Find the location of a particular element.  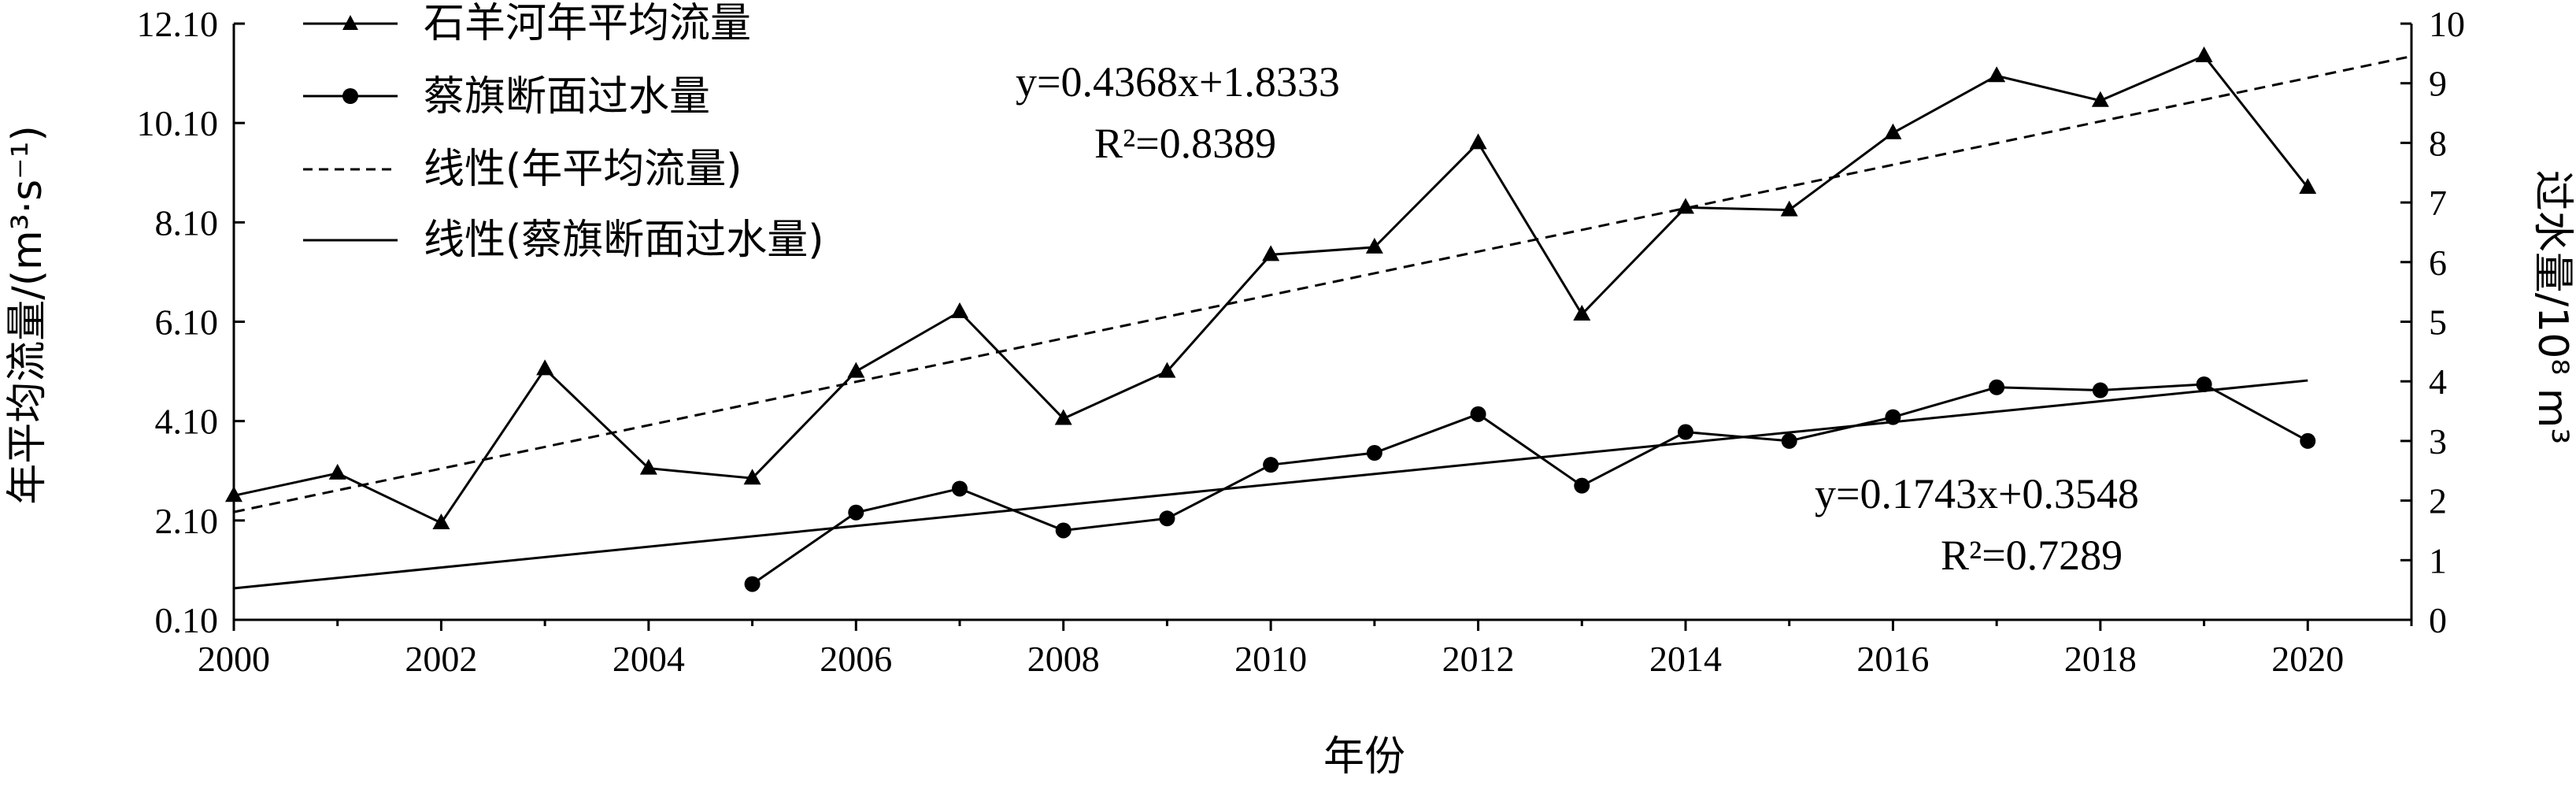

y-right-tick-label: 5 is located at coordinates (2438, 322).